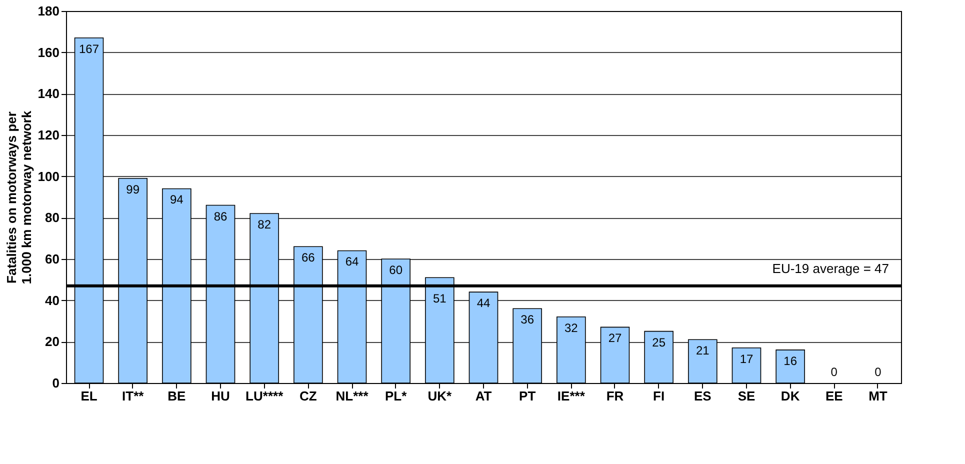 This screenshot has width=965, height=464. I want to click on x-tick-label: BE, so click(177, 396).